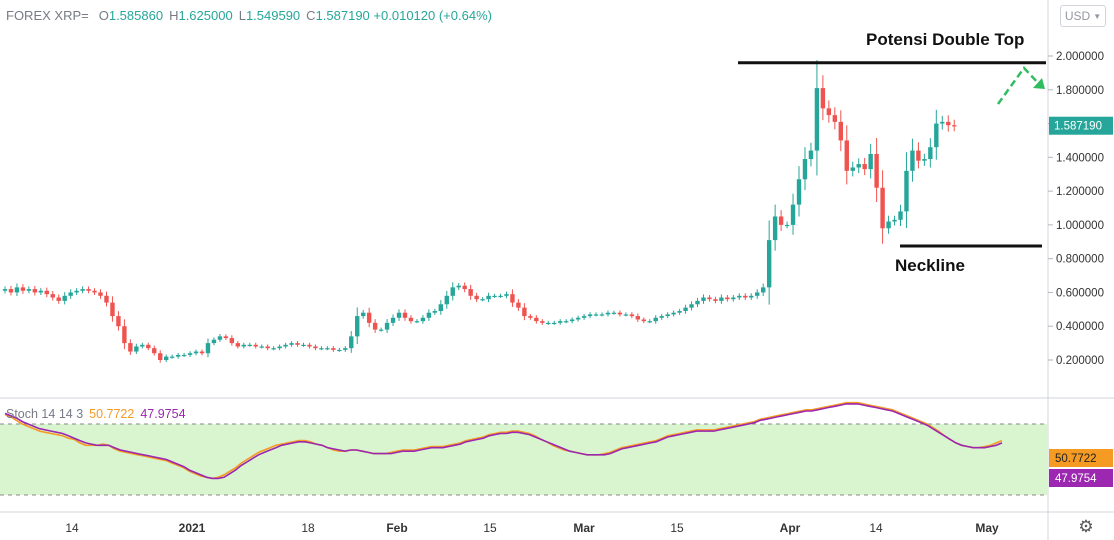 This screenshot has height=540, width=1114. I want to click on currency-select: USD ▼, so click(1083, 16).